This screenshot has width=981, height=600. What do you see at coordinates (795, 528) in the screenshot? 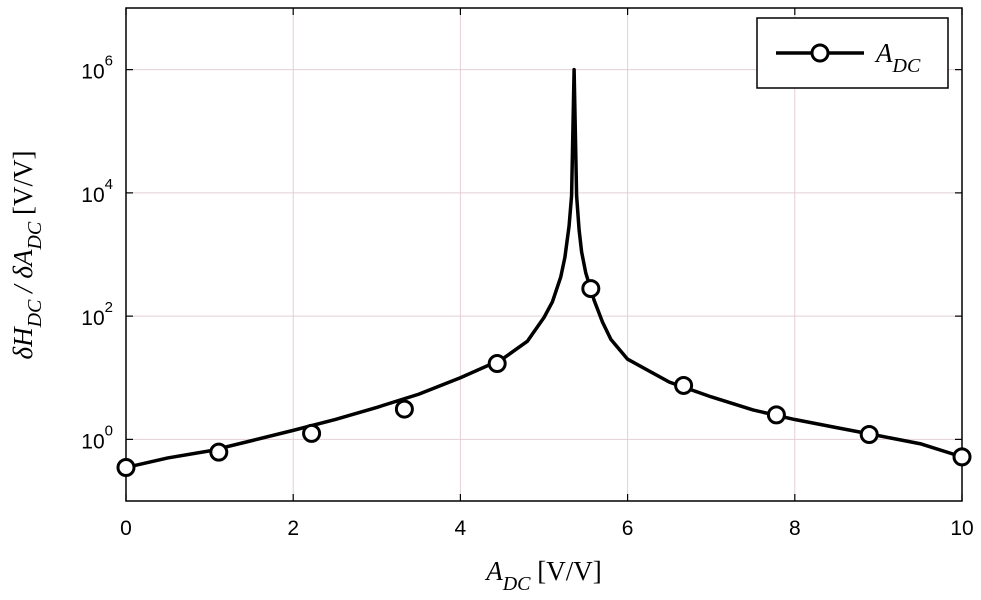
I see `x-tick-label: 8` at bounding box center [795, 528].